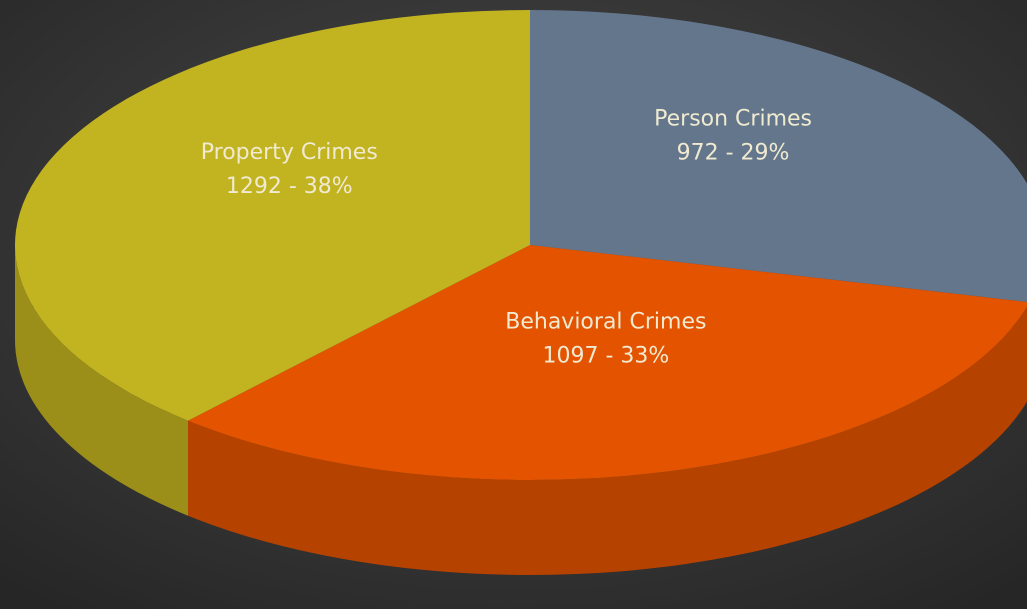 This screenshot has height=609, width=1027. I want to click on value-label: 1097 - 33%, so click(605, 356).